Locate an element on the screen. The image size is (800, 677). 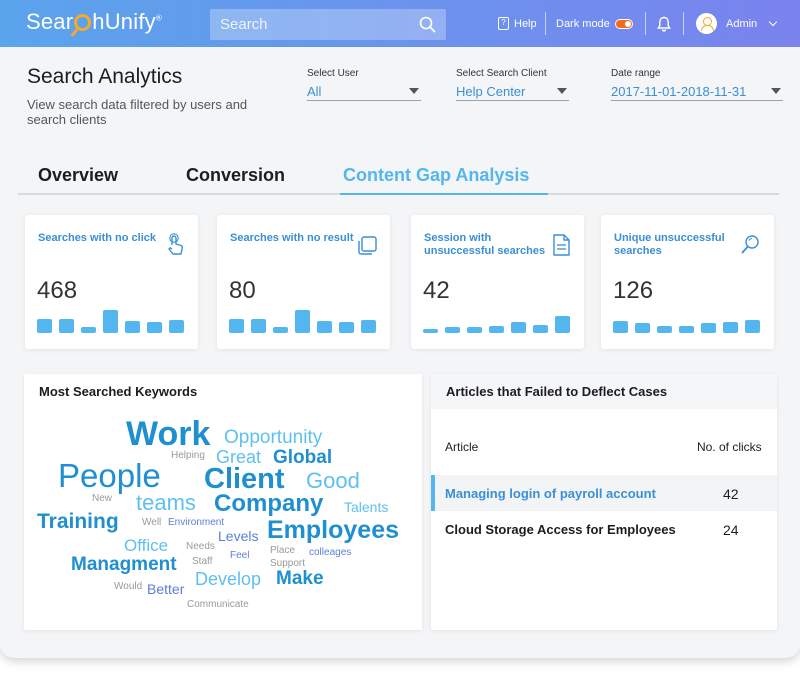
keyword: Employees is located at coordinates (333, 530).